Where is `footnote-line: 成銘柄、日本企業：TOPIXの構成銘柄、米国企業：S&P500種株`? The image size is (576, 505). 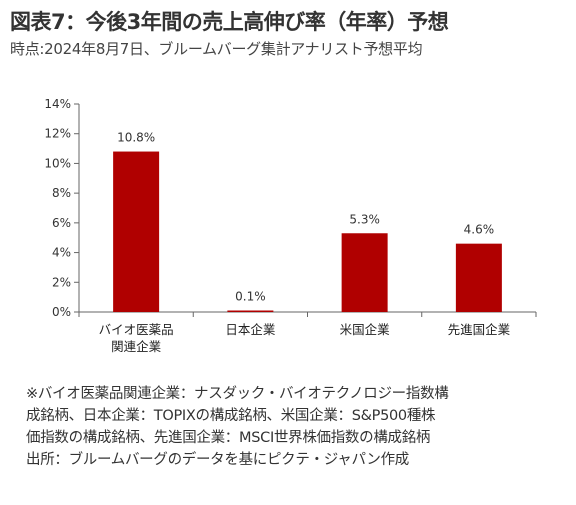
footnote-line: 成銘柄、日本企業：TOPIXの構成銘柄、米国企業：S&P500種株 is located at coordinates (231, 416).